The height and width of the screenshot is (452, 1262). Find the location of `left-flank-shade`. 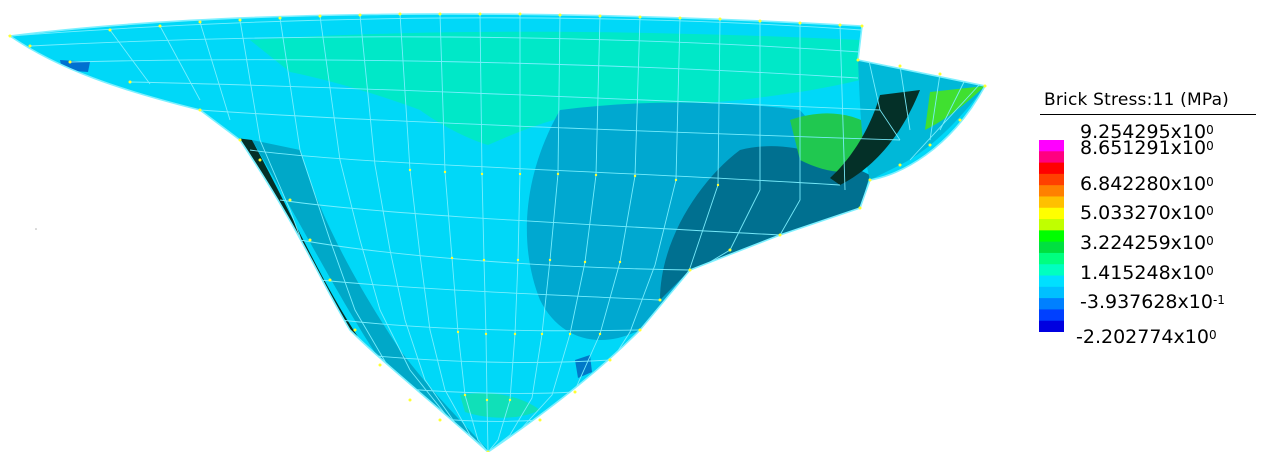

left-flank-shade is located at coordinates (370, 295).